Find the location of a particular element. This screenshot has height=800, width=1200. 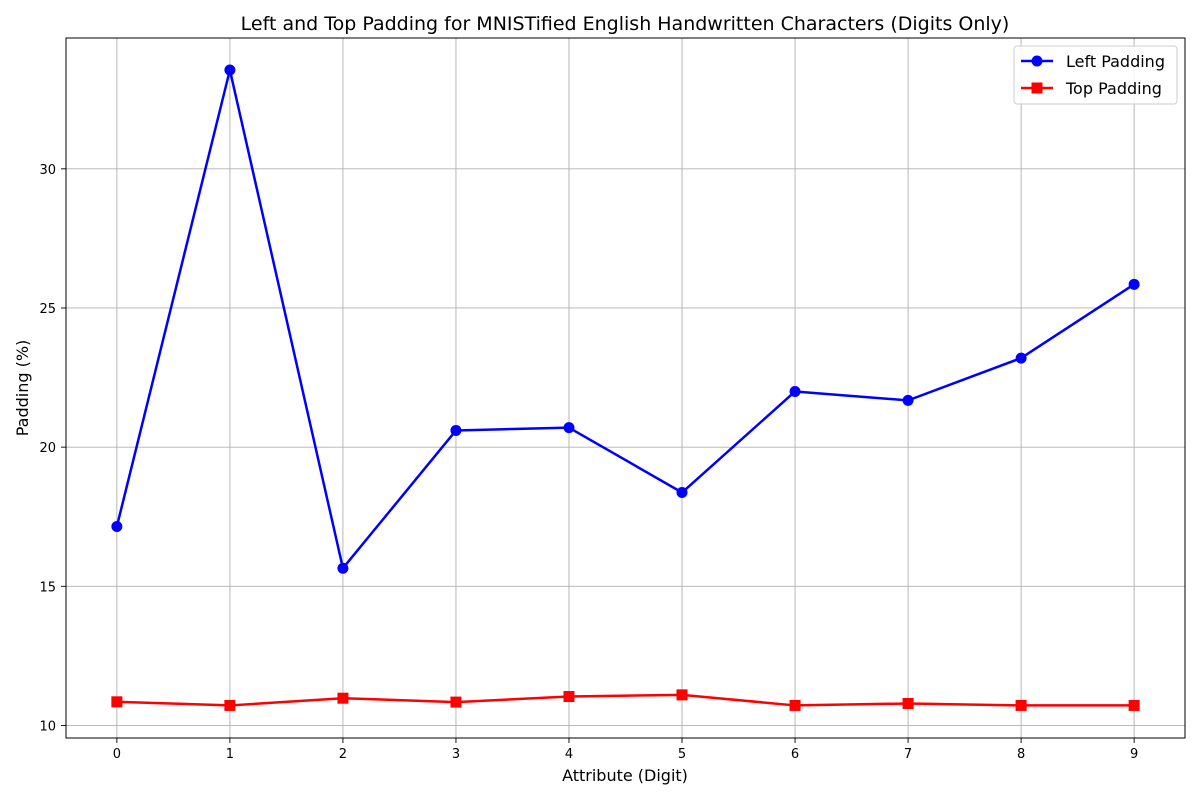

legend-label-top-padding: Top Padding is located at coordinates (1113, 88).